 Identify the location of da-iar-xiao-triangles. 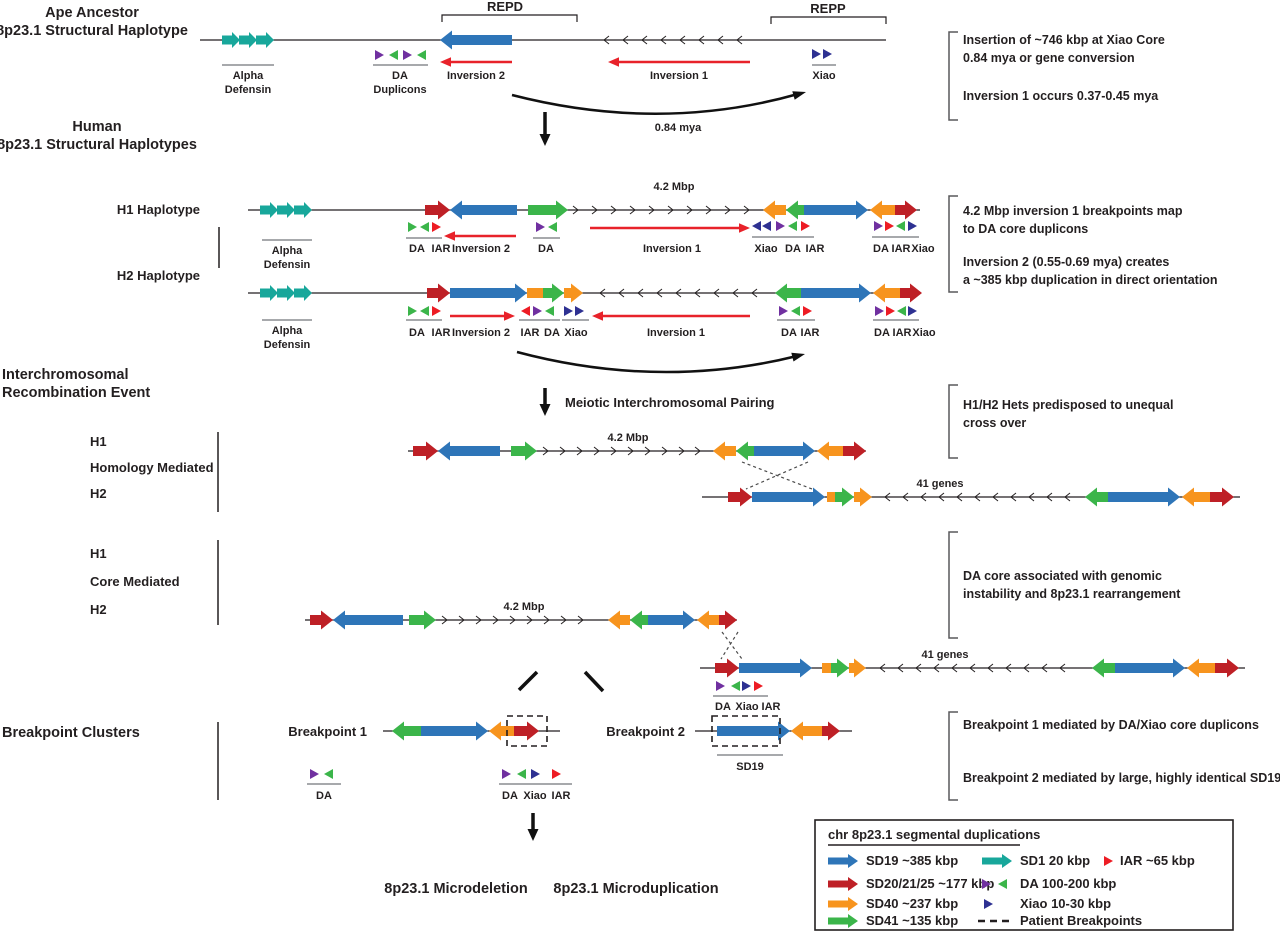
(896, 311).